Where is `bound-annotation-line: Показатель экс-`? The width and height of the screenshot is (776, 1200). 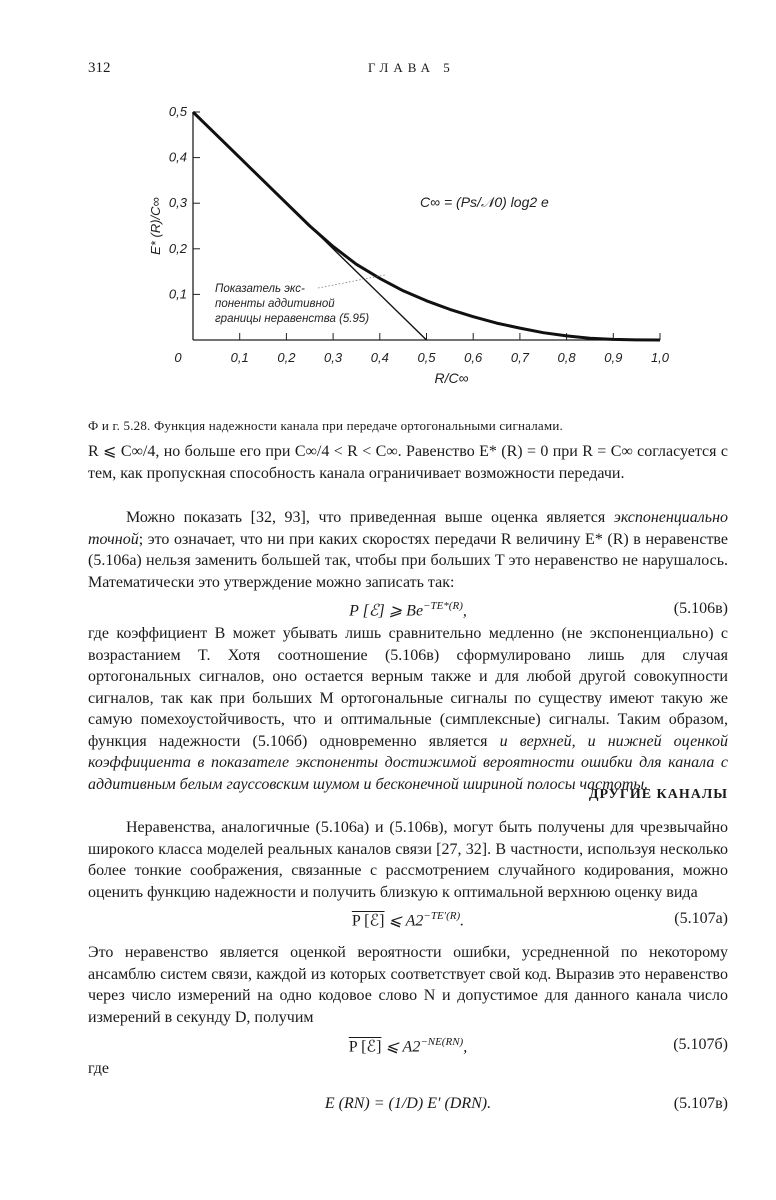 bound-annotation-line: Показатель экс- is located at coordinates (260, 289).